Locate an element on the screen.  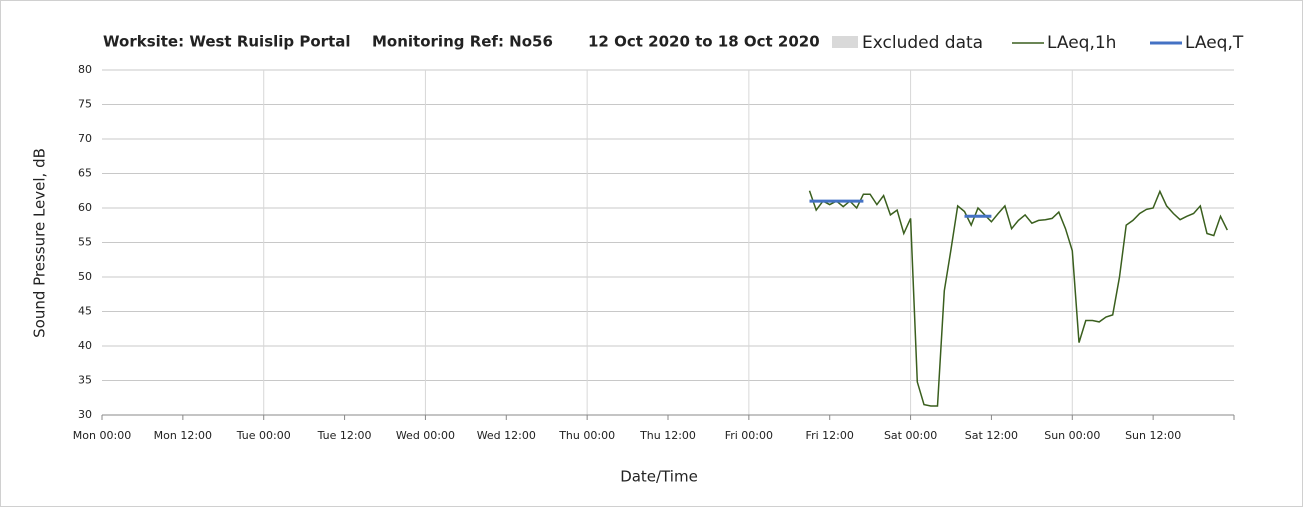
x-tick-label: Thu 12:00 is located at coordinates (667, 435).